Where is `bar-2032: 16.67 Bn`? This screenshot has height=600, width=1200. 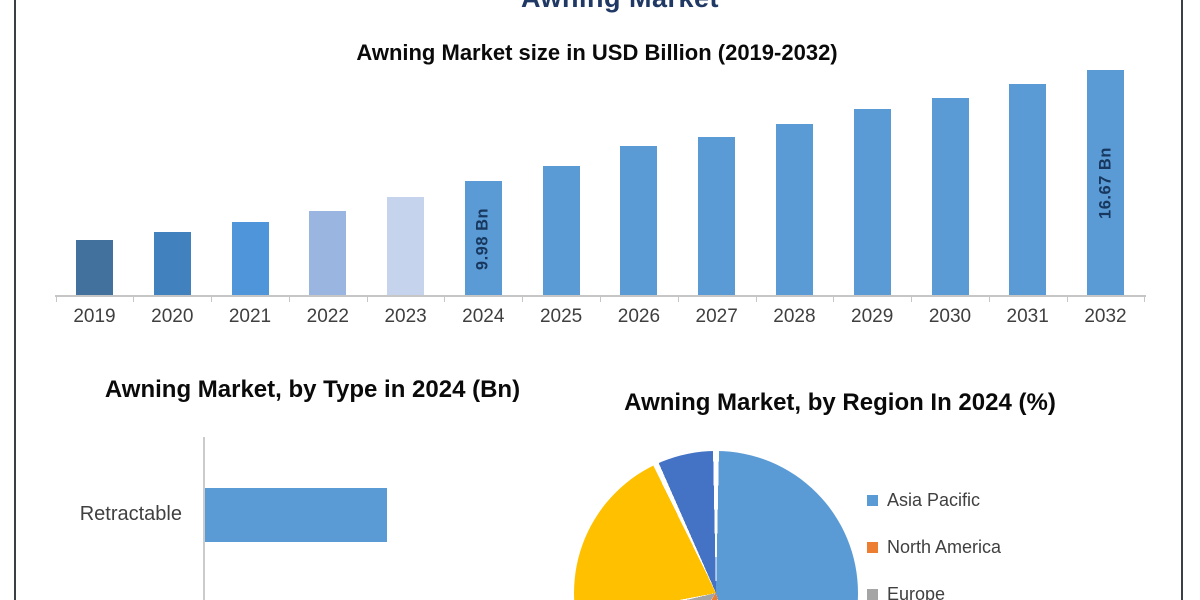
bar-2032: 16.67 Bn is located at coordinates (1105, 183).